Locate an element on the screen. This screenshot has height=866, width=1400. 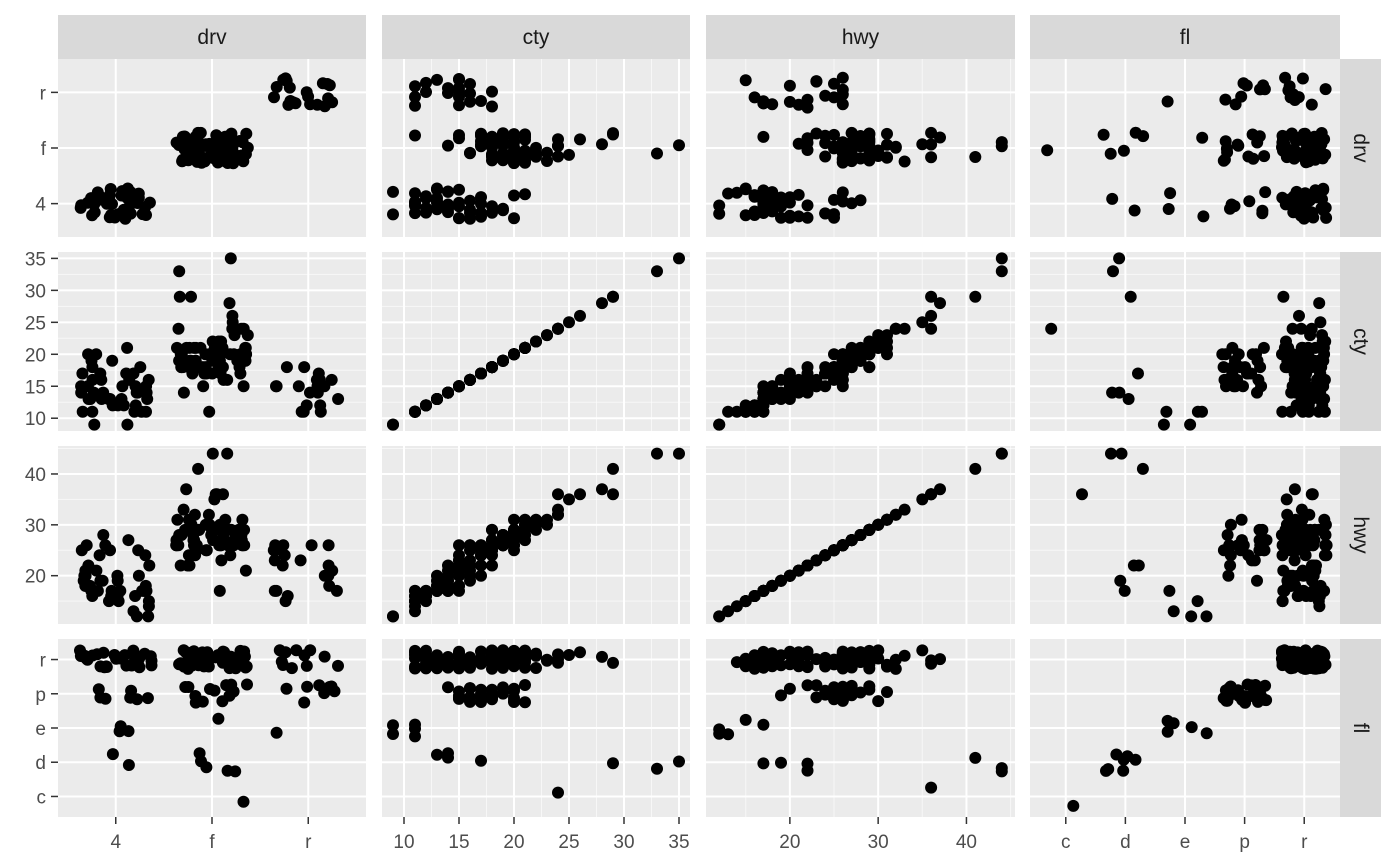
row-strip-cty: cty is located at coordinates (1360, 341).